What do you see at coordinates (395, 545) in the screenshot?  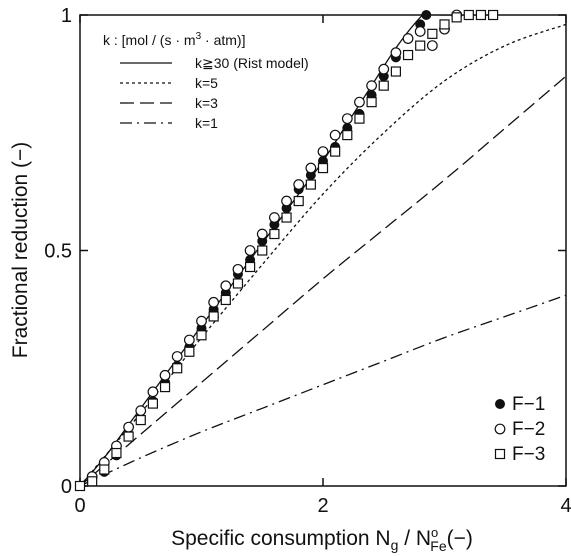 I see `x-axis-title-sub-g: g` at bounding box center [395, 545].